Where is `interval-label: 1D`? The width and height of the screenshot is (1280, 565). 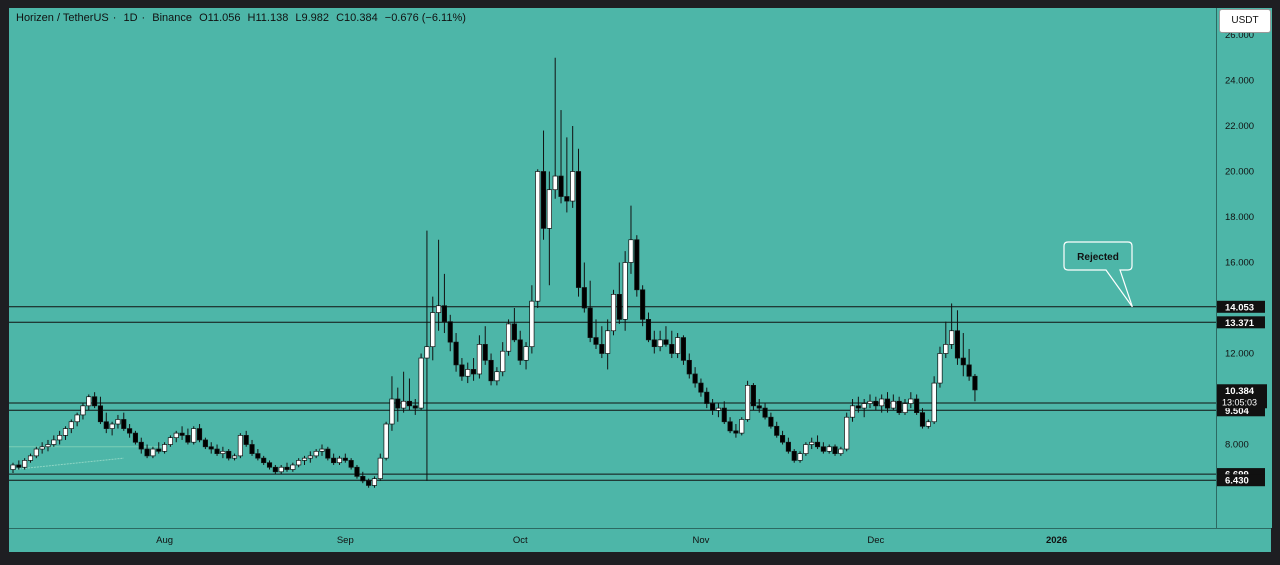 interval-label: 1D is located at coordinates (130, 18).